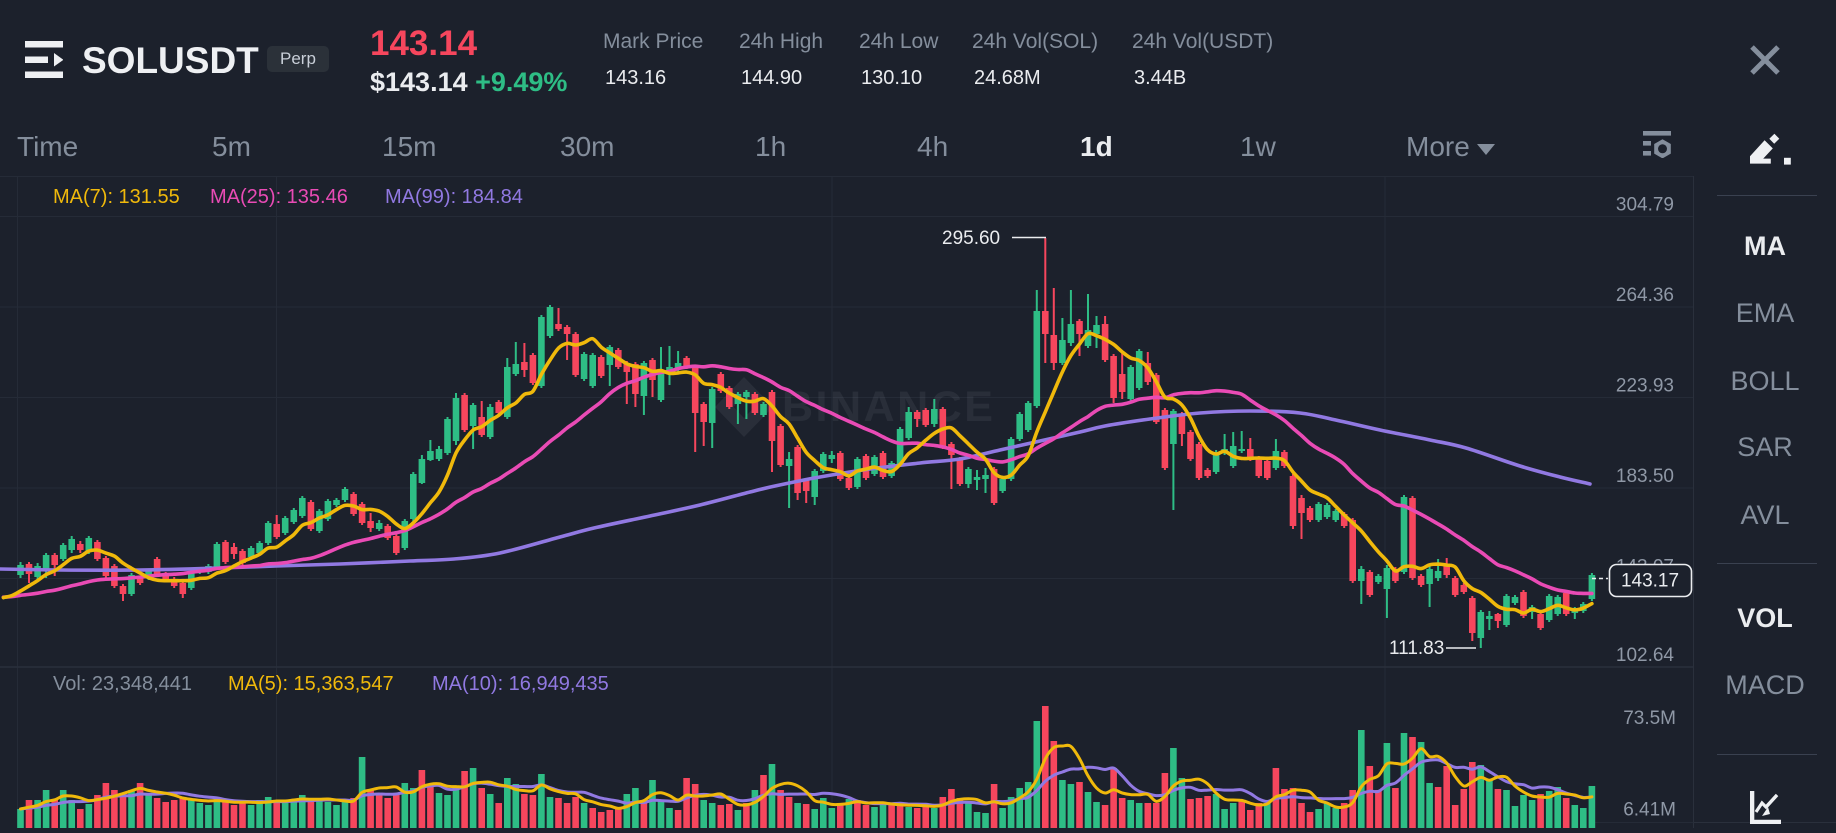  Describe the element at coordinates (454, 197) in the screenshot. I see `svg-text: MA(99): 184.84` at that location.